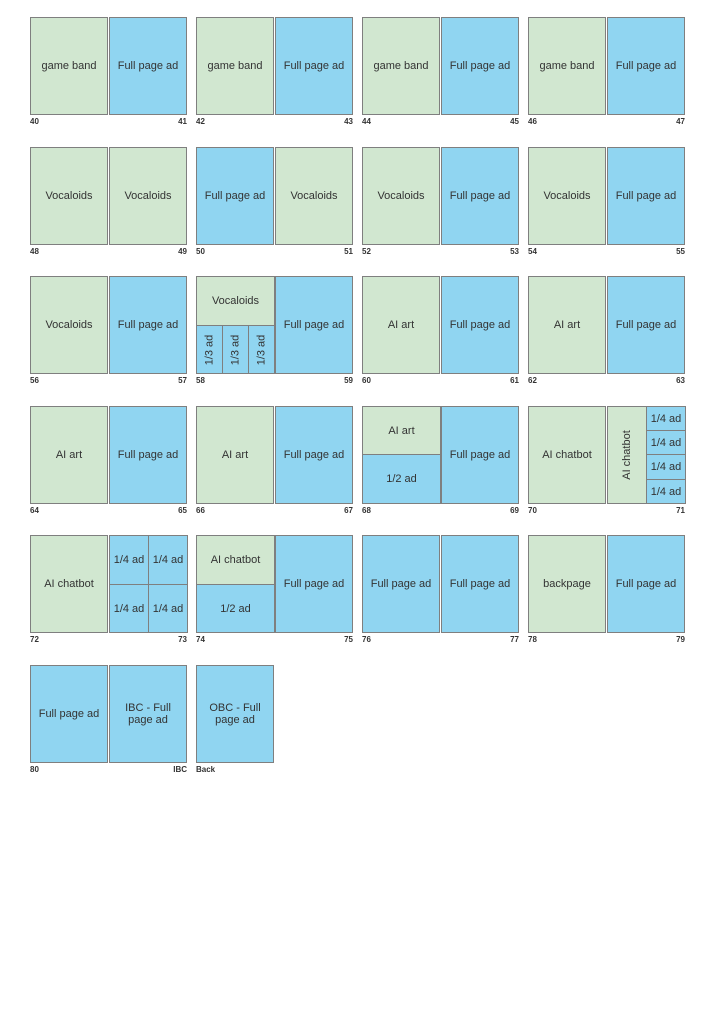  What do you see at coordinates (34, 121) in the screenshot?
I see `page-number: 40` at bounding box center [34, 121].